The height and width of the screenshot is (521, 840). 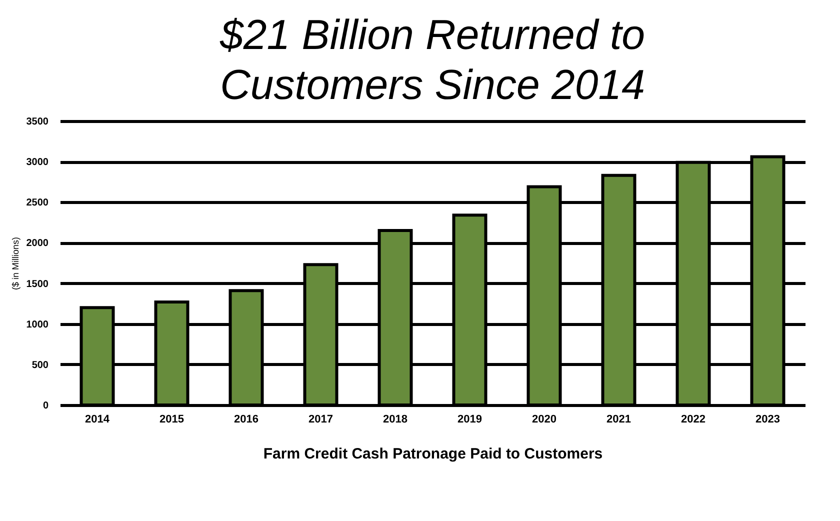 What do you see at coordinates (470, 420) in the screenshot?
I see `x-tick-label: 2019` at bounding box center [470, 420].